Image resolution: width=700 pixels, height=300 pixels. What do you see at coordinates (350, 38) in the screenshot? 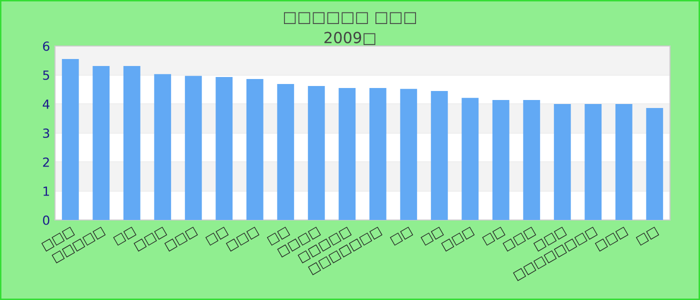
I see `chart-subtitle: 2009□` at bounding box center [350, 38].